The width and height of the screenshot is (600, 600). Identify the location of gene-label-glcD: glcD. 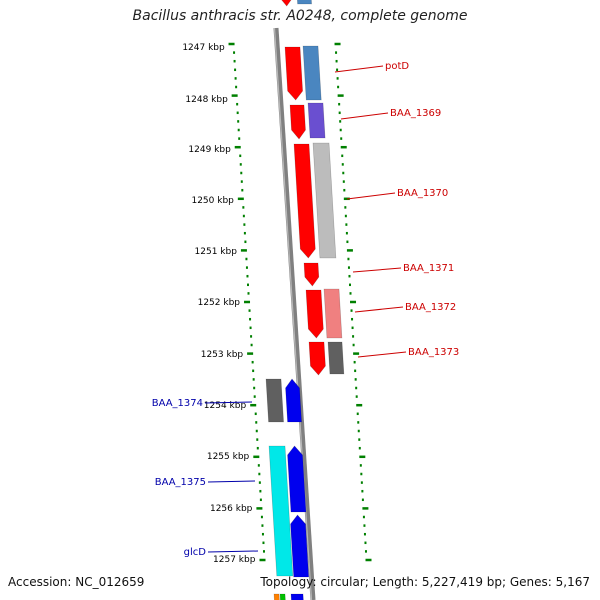
(195, 552).